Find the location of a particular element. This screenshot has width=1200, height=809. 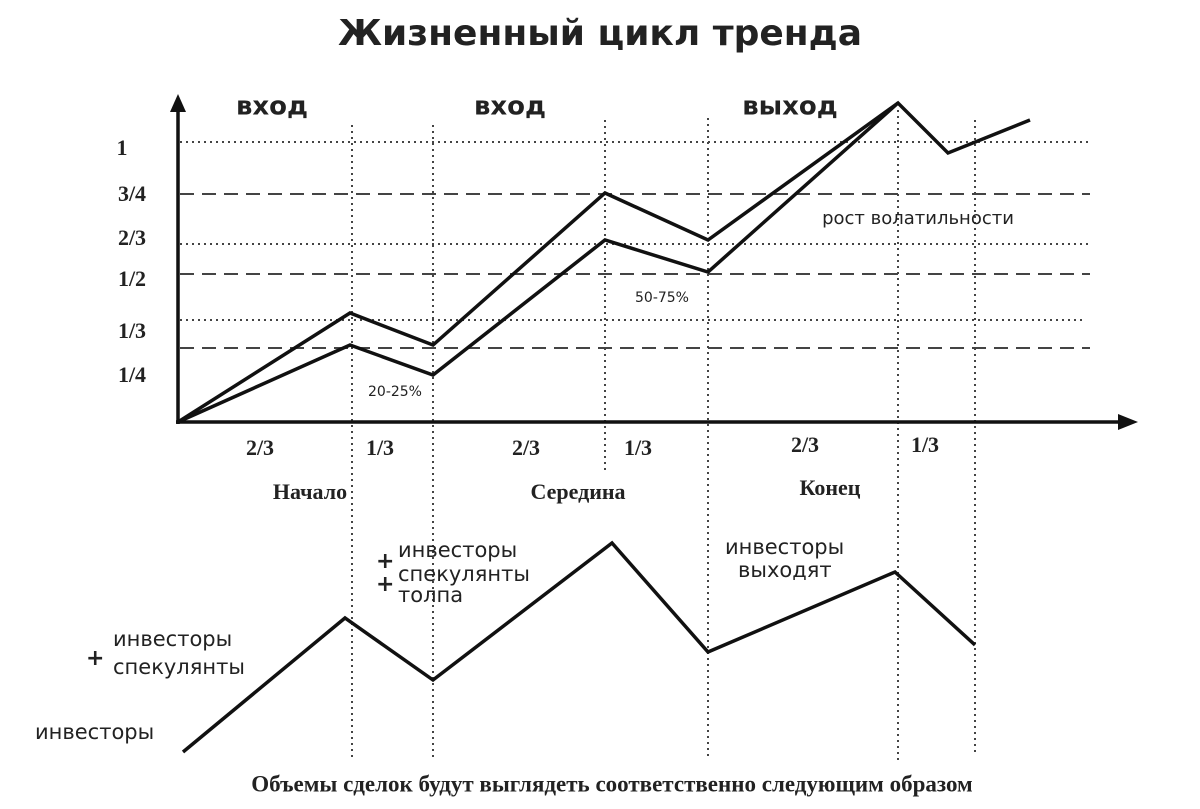

stage-label: Начало is located at coordinates (310, 491).